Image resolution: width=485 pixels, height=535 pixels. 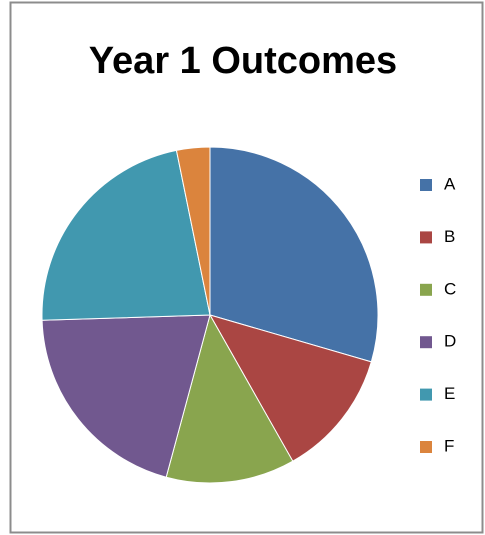 What do you see at coordinates (450, 183) in the screenshot?
I see `legend-label: A` at bounding box center [450, 183].